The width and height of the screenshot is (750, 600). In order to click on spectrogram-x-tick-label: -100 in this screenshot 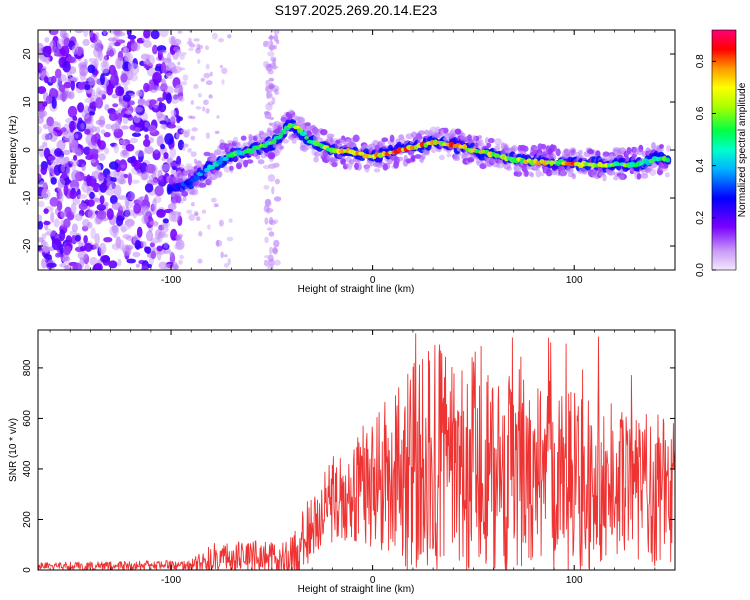, I will do `click(171, 280)`.